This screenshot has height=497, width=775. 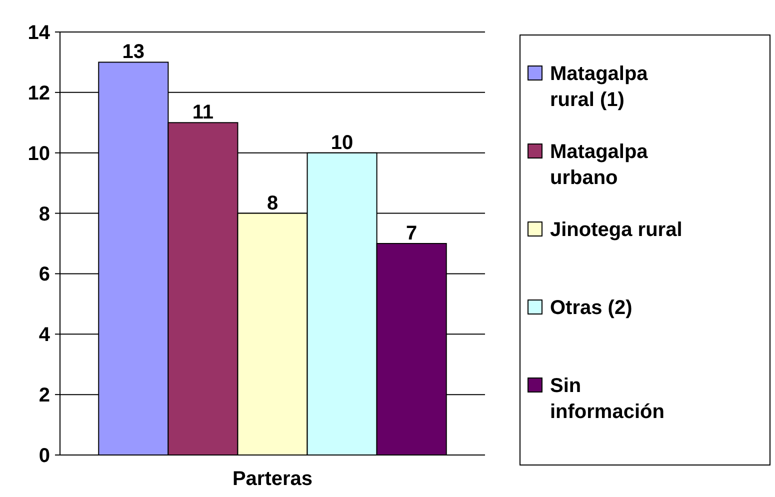 I want to click on y-tick-label: 2, so click(x=44, y=395).